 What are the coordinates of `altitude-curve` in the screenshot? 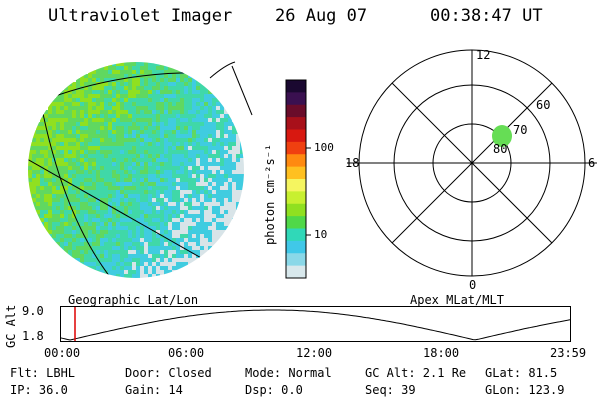 It's located at (315, 325).